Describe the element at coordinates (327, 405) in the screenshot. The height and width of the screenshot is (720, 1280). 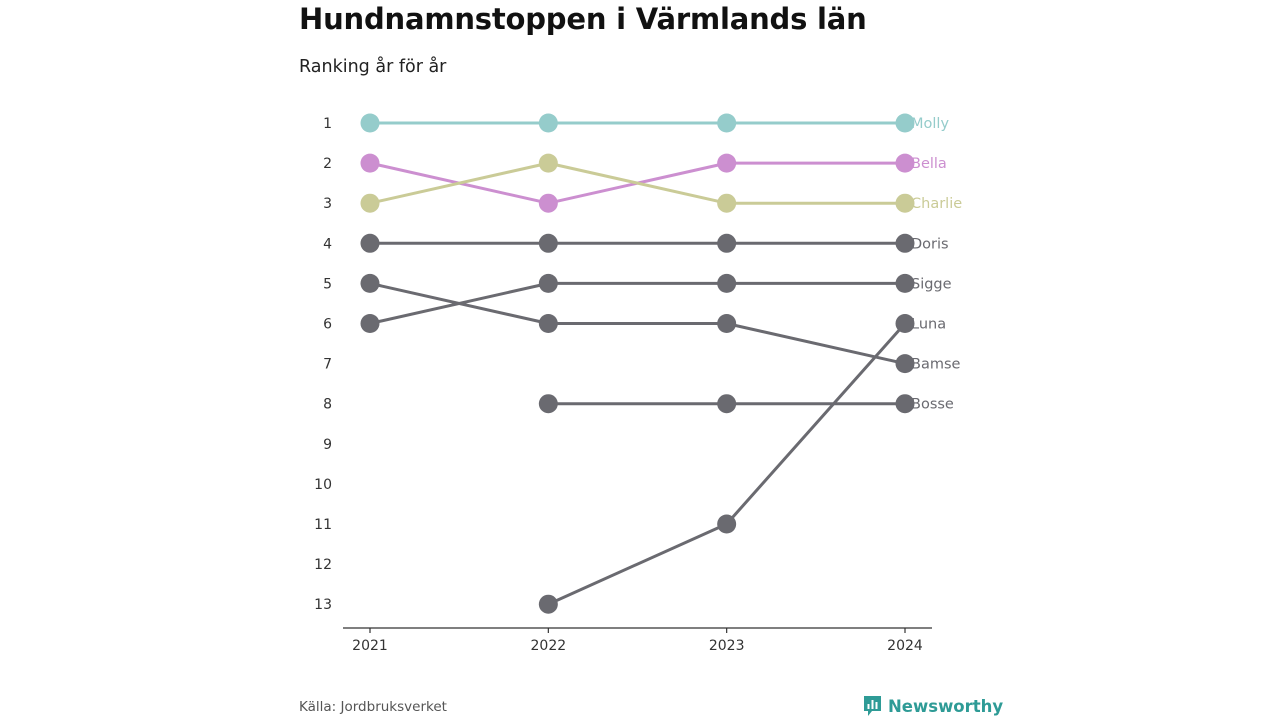
I see `y-tick-label: 8` at that location.